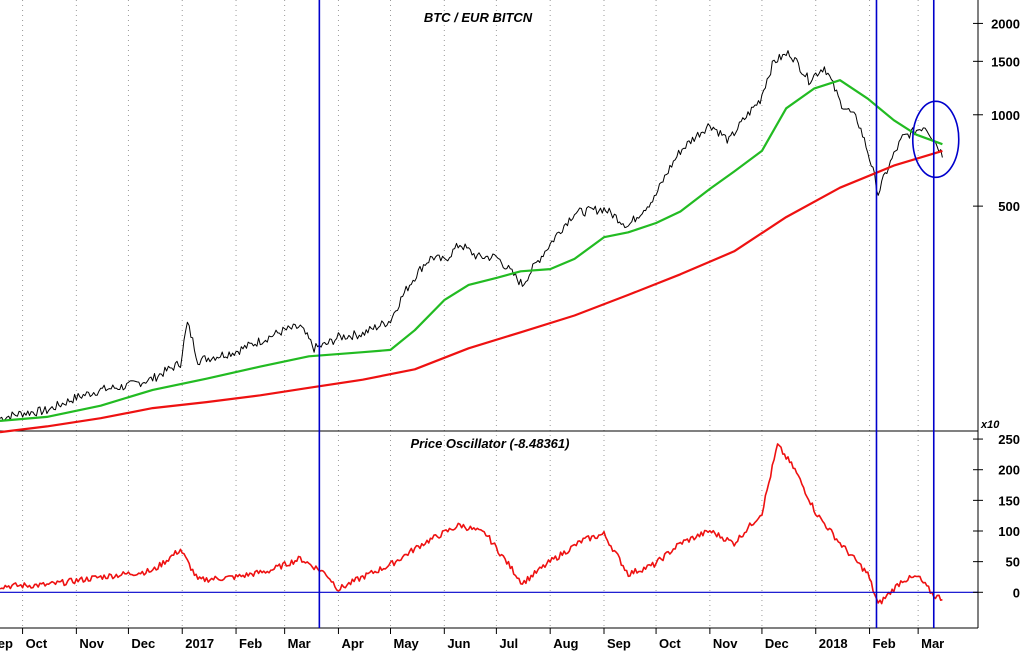  I want to click on x-axis-label: Jul, so click(508, 643).